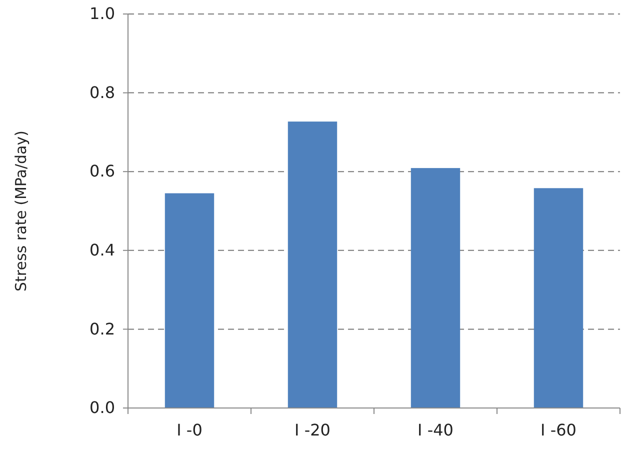 This screenshot has width=624, height=453. What do you see at coordinates (21, 211) in the screenshot?
I see `y-axis-title: Stress rate (MPa/day)` at bounding box center [21, 211].